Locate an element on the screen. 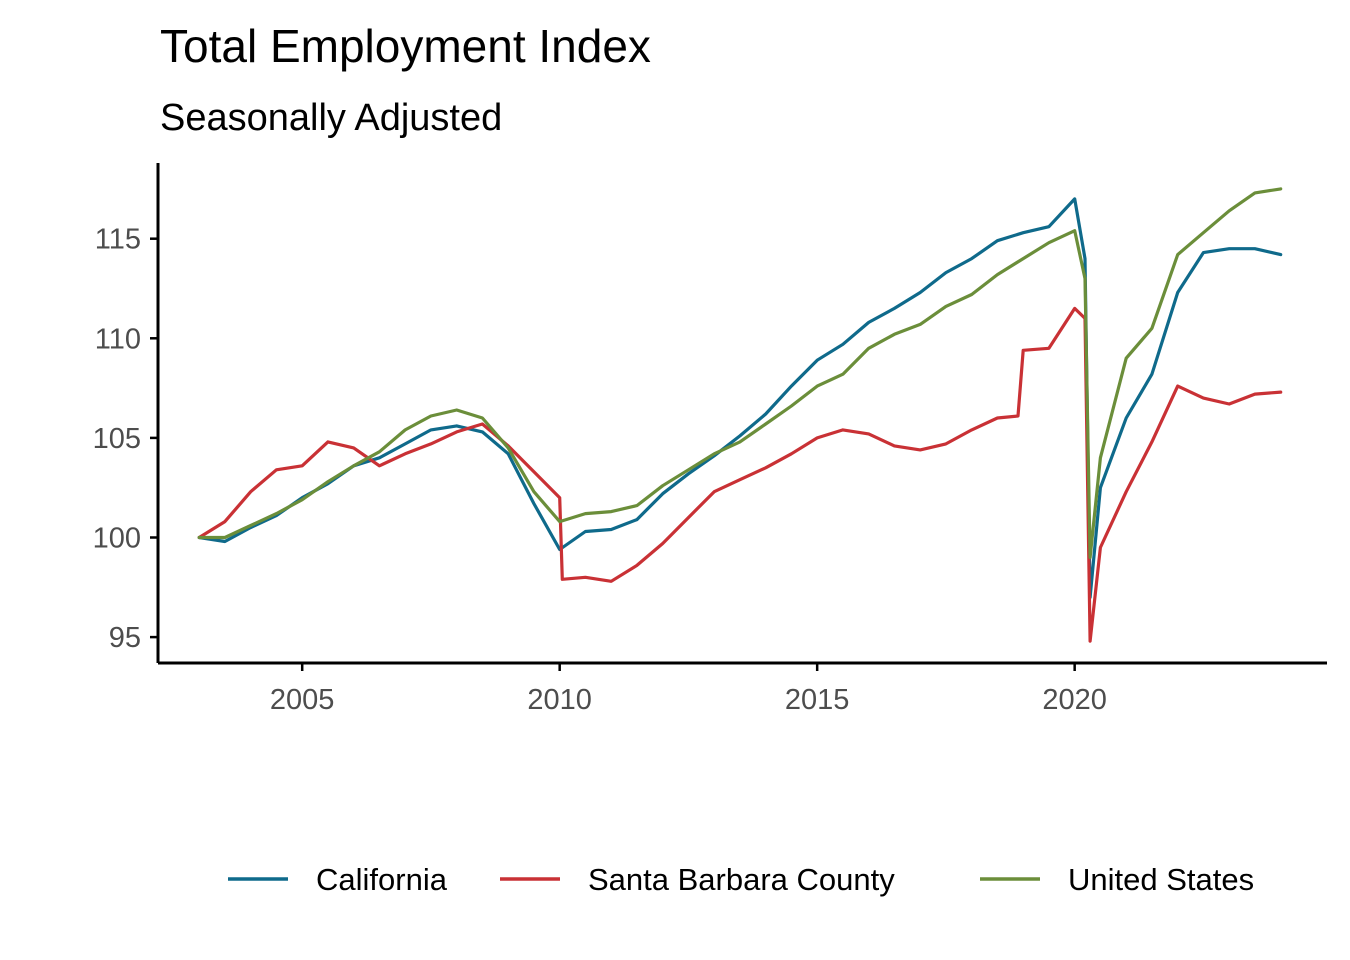 This screenshot has width=1350, height=960. legend-label-santa-barbara-county: Santa Barbara County is located at coordinates (741, 879).